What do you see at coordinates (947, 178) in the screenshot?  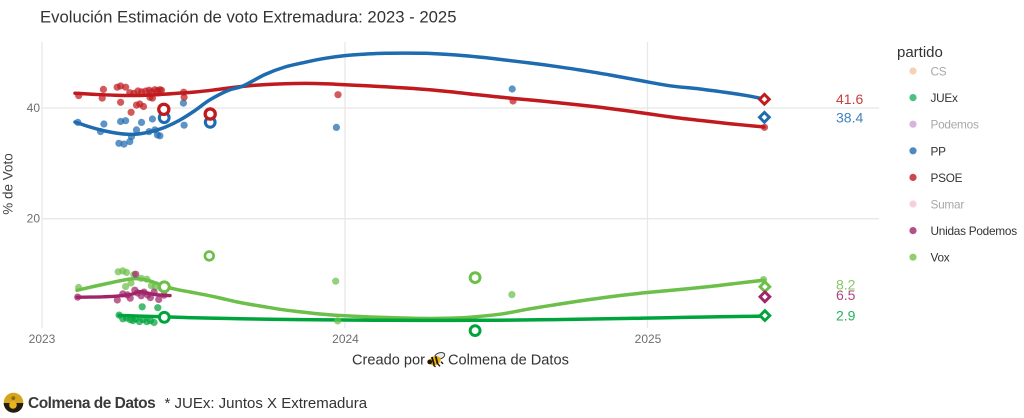 I see `svg-text: PSOE` at bounding box center [947, 178].